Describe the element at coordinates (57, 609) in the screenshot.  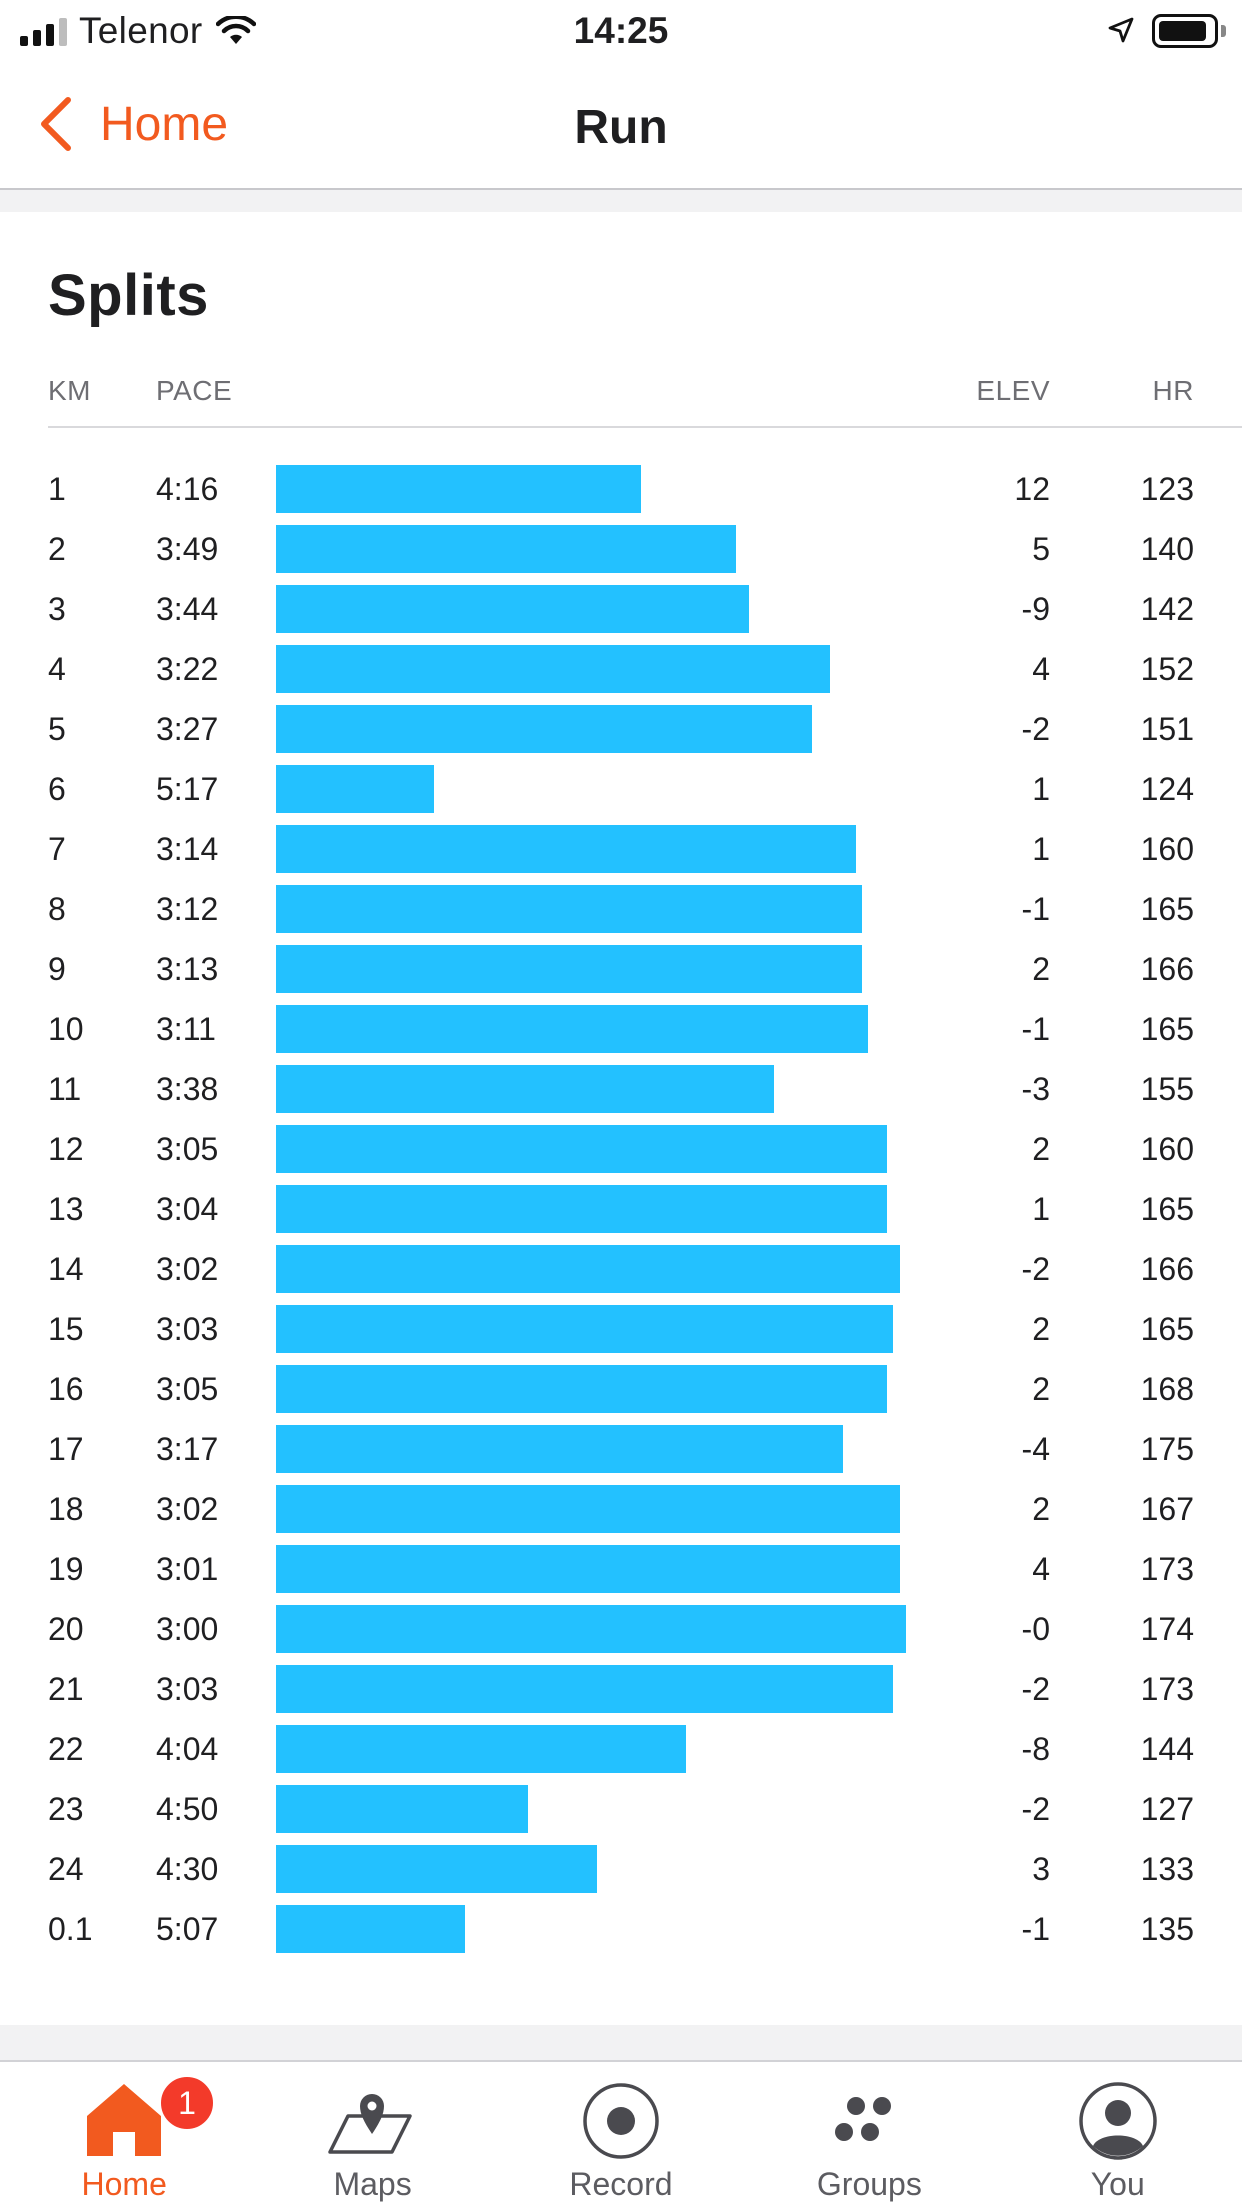
I see `split-km: 3` at that location.